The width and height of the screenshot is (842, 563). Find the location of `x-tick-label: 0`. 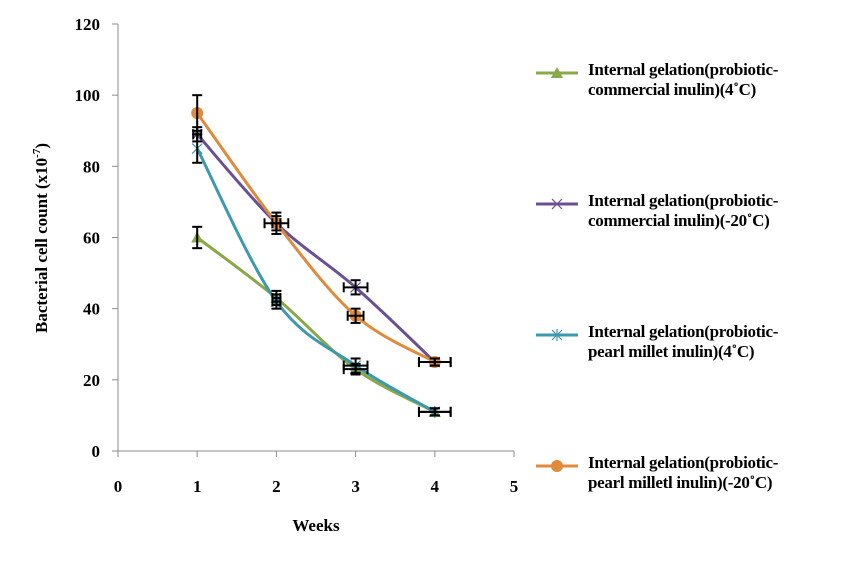

x-tick-label: 0 is located at coordinates (118, 486).